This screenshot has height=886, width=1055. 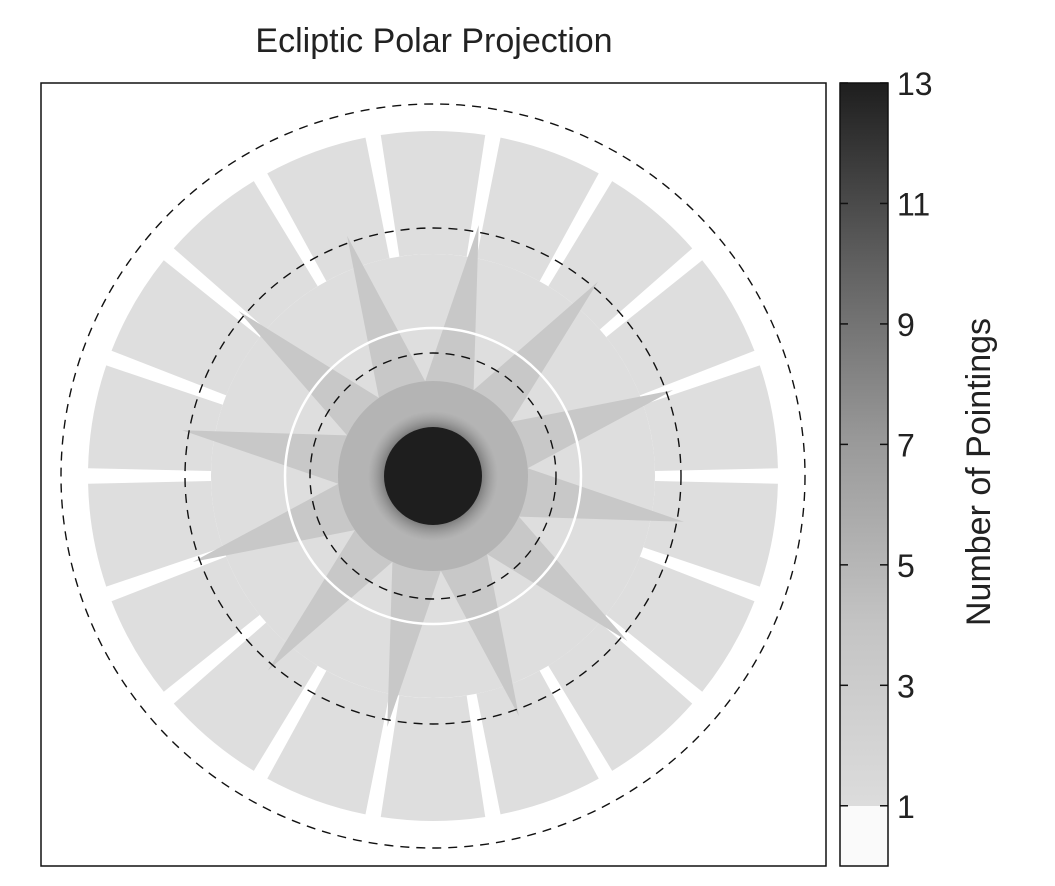 I want to click on colorbar-tick-label: 11, so click(x=913, y=204).